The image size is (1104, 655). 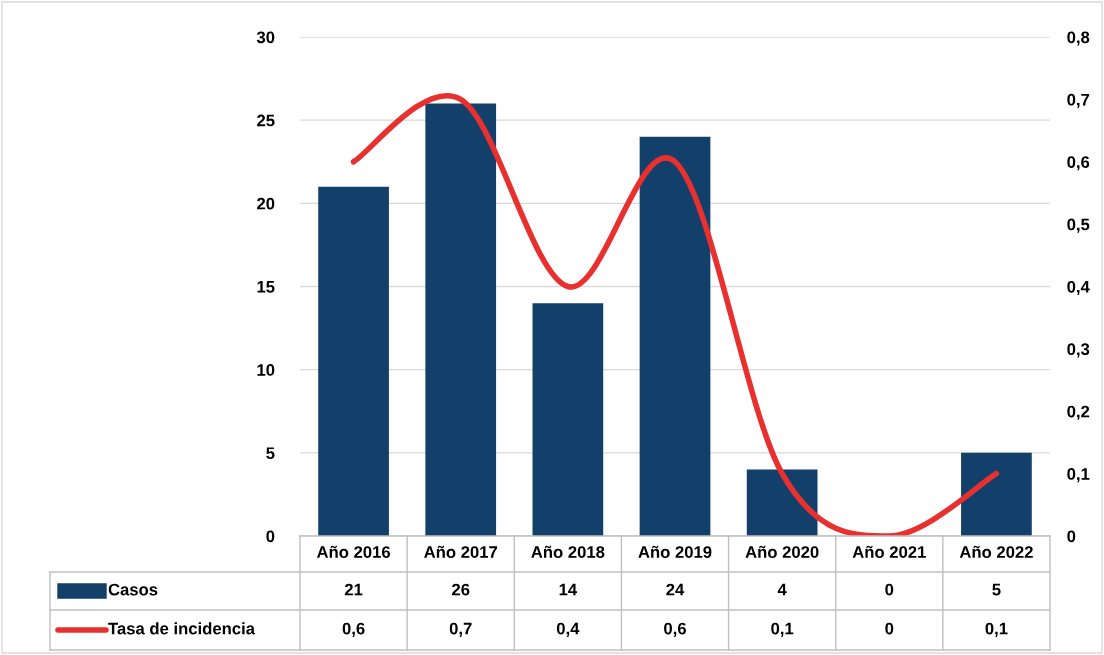 I want to click on y2-tick-label: 0,4, so click(x=1078, y=288).